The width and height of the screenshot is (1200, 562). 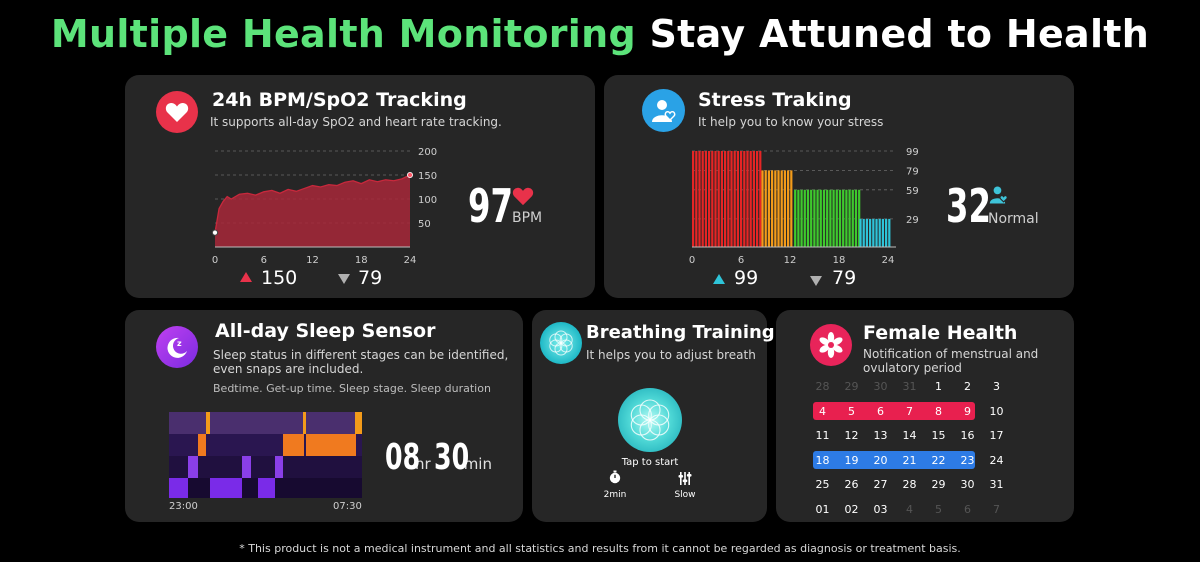 What do you see at coordinates (822, 435) in the screenshot?
I see `calendar-day: 11` at bounding box center [822, 435].